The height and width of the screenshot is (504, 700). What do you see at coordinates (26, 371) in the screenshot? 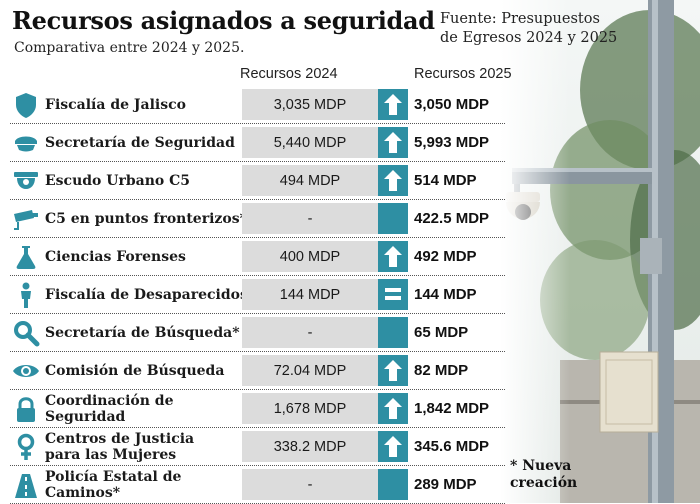
I see `eye-icon` at bounding box center [26, 371].